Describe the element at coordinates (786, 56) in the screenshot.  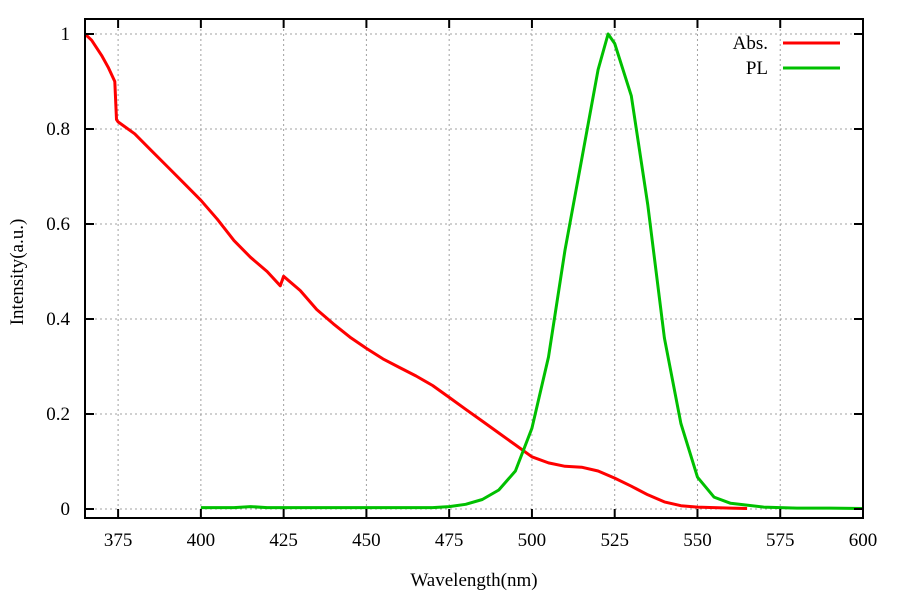
I see `legend: Abs. PL` at that location.